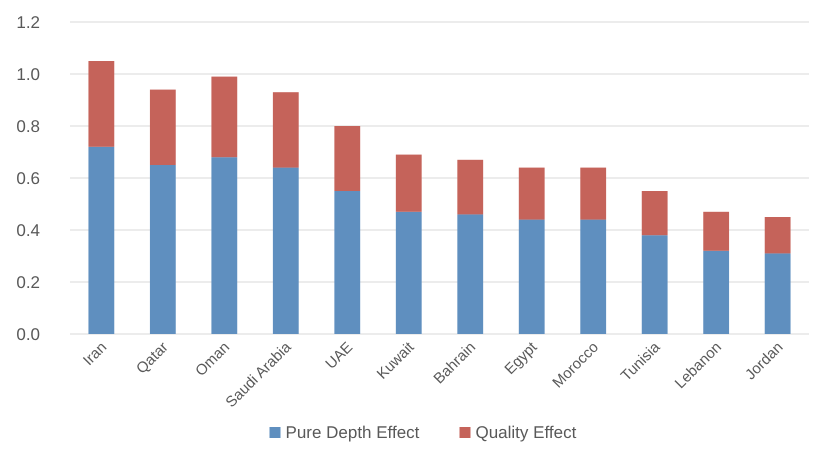  What do you see at coordinates (28, 126) in the screenshot?
I see `y-tick-label: 0.8` at bounding box center [28, 126].